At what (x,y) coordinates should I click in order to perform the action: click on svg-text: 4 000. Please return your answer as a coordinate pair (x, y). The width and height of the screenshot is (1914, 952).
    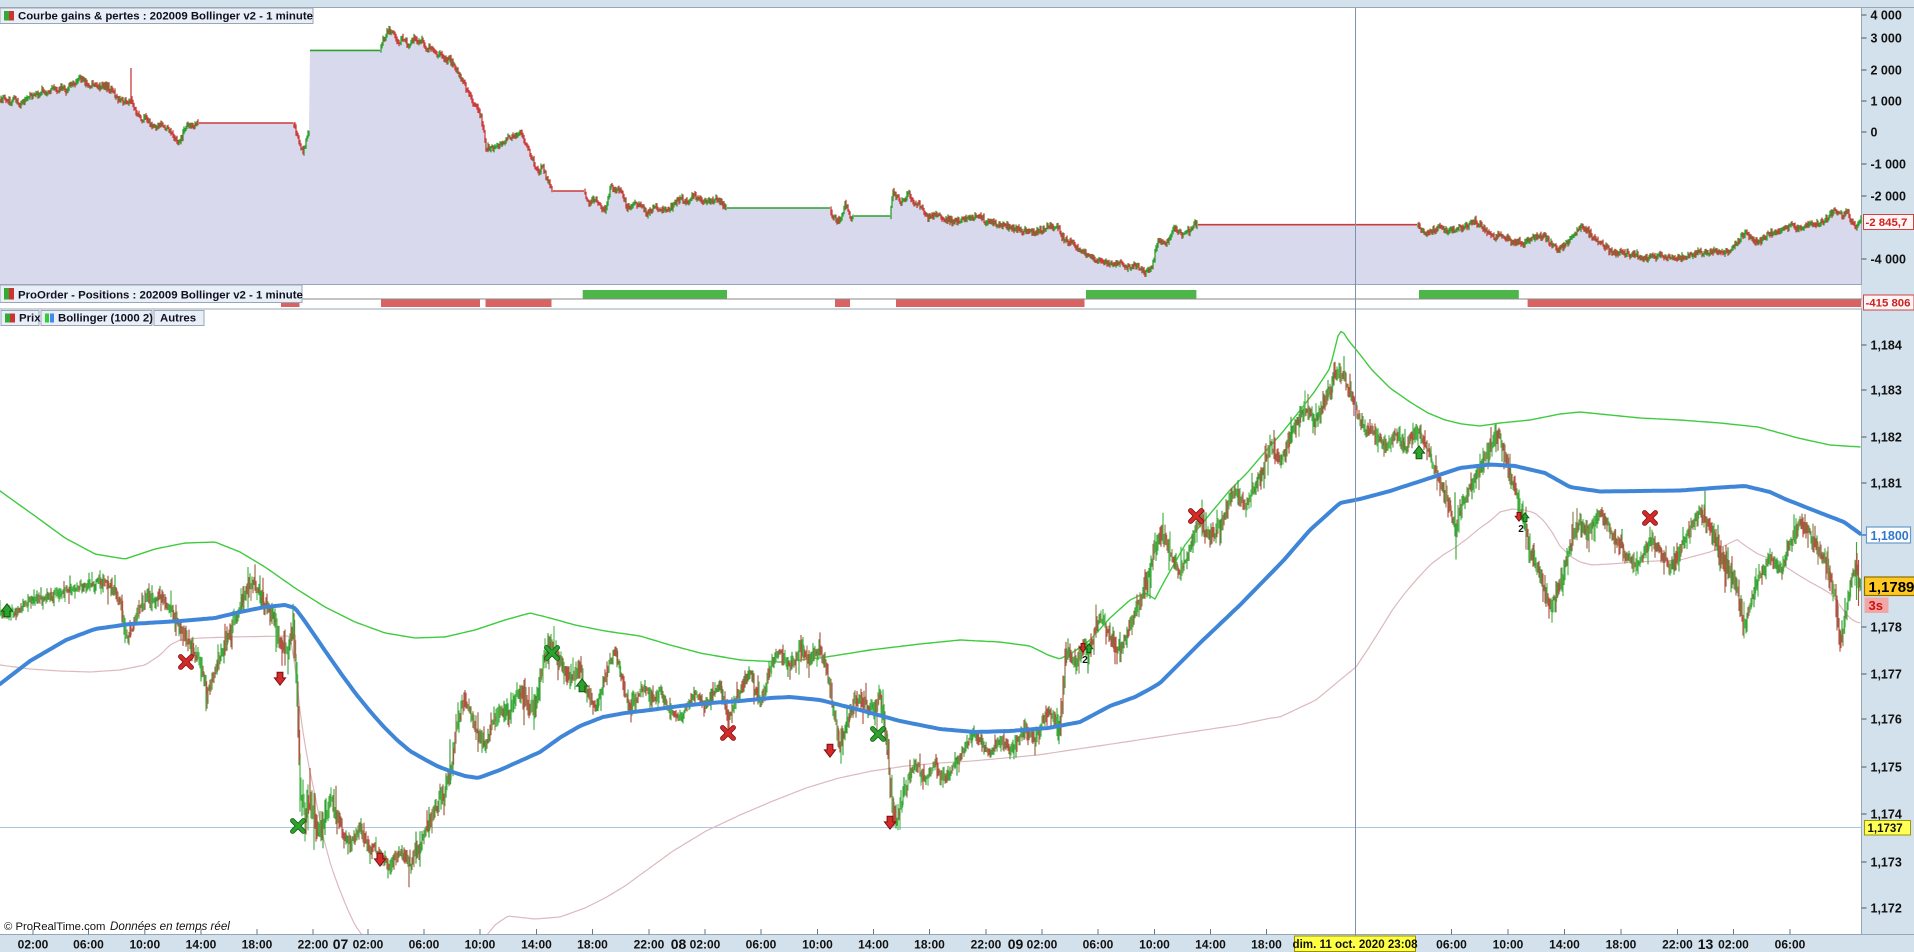
    Looking at the image, I should click on (1886, 15).